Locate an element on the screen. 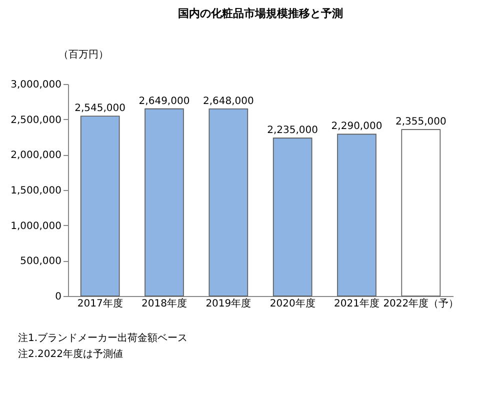 The image size is (491, 400). x-tick-label: 2022年度（予） is located at coordinates (421, 304).